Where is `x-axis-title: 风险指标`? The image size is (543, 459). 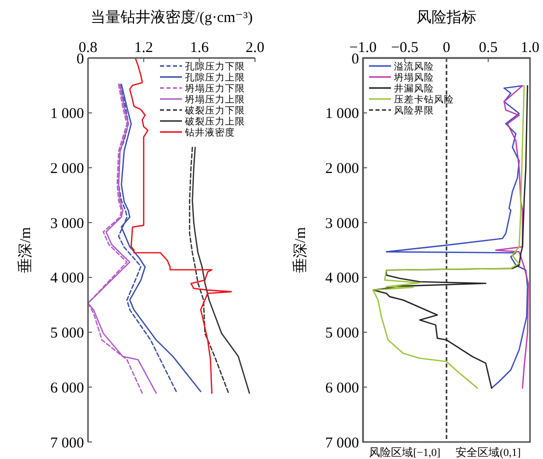 x-axis-title: 风险指标 is located at coordinates (446, 17).